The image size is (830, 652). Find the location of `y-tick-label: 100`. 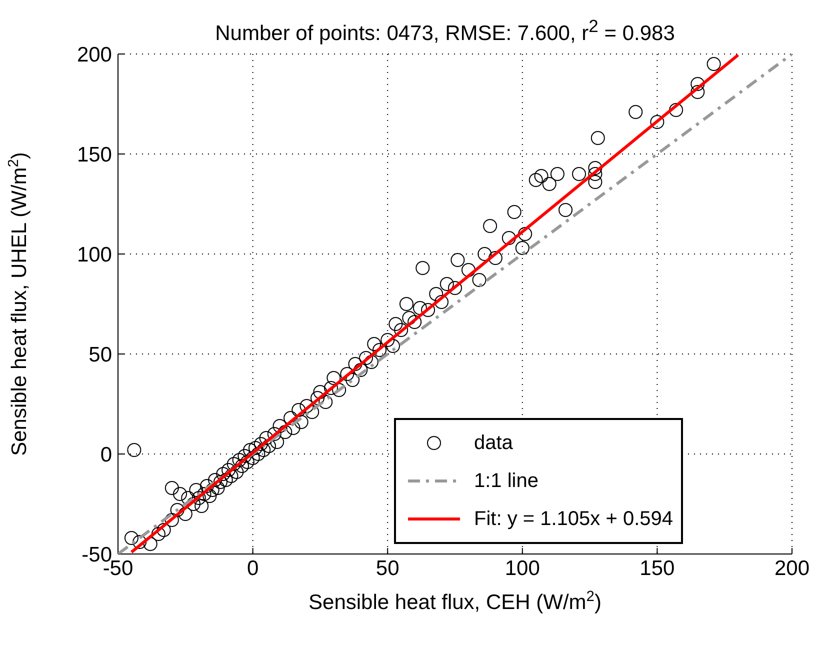

y-tick-label: 100 is located at coordinates (94, 254).